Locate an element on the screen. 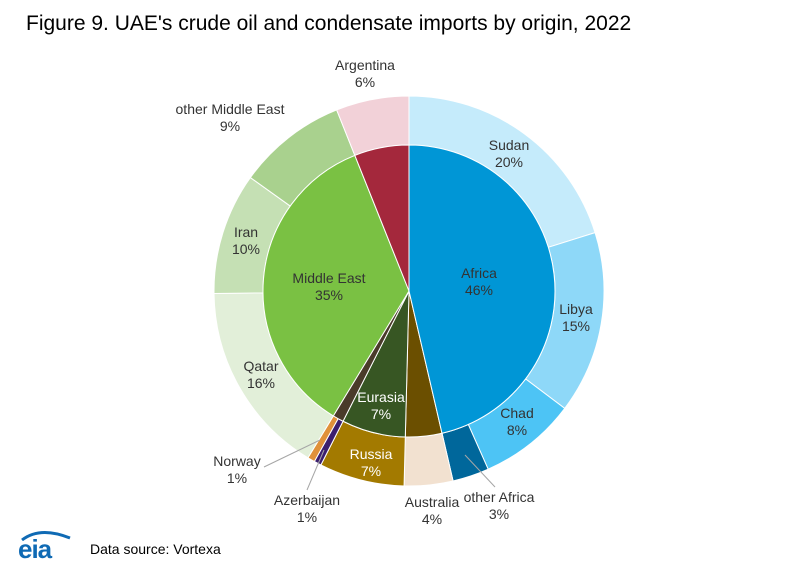  label-russia: Russia 7% is located at coordinates (371, 462).